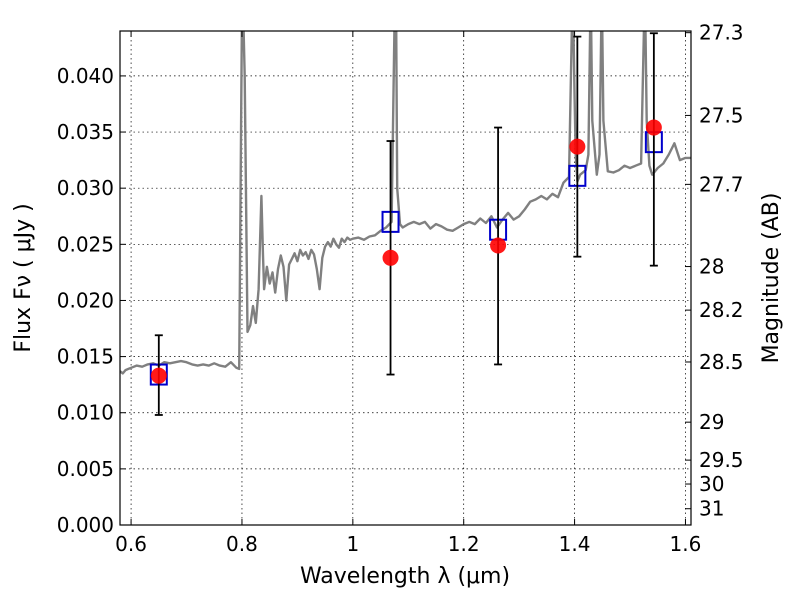  What do you see at coordinates (711, 484) in the screenshot?
I see `right-tick-label: 30` at bounding box center [711, 484].